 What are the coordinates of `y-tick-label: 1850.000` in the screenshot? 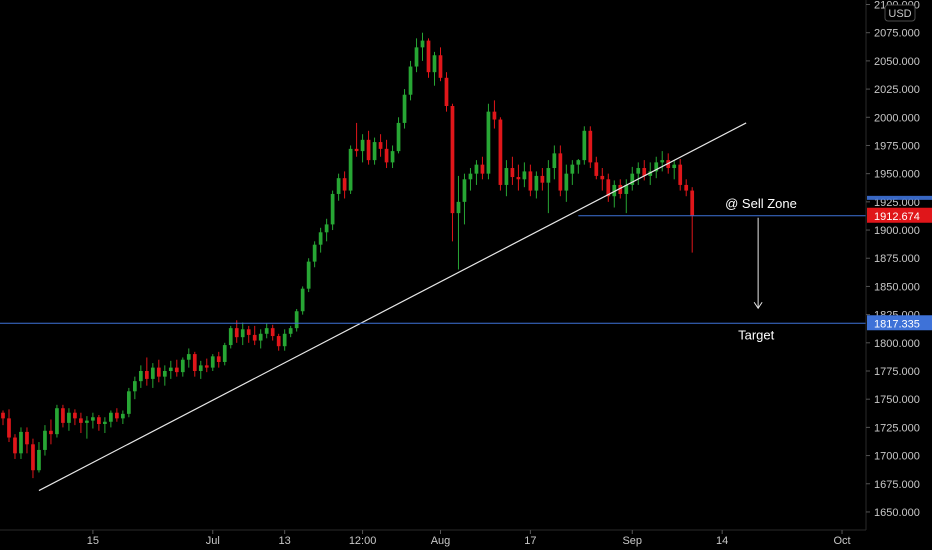 It's located at (897, 287).